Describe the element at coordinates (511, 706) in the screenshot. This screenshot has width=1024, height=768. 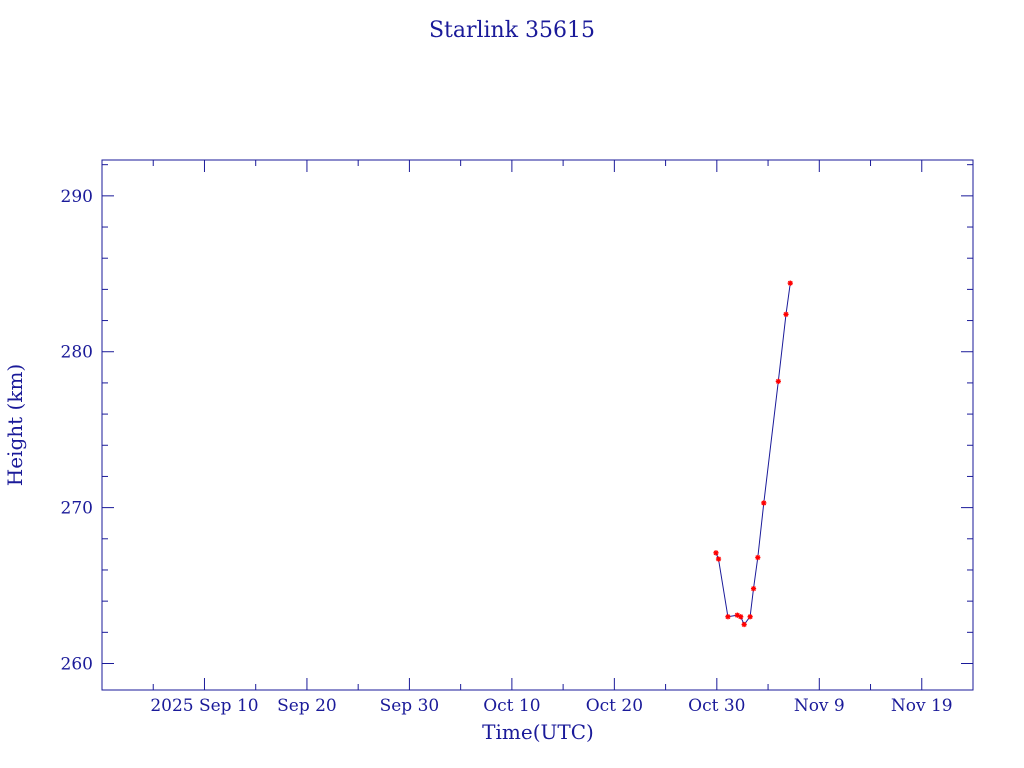
I see `x-tick-label: Oct 10` at that location.